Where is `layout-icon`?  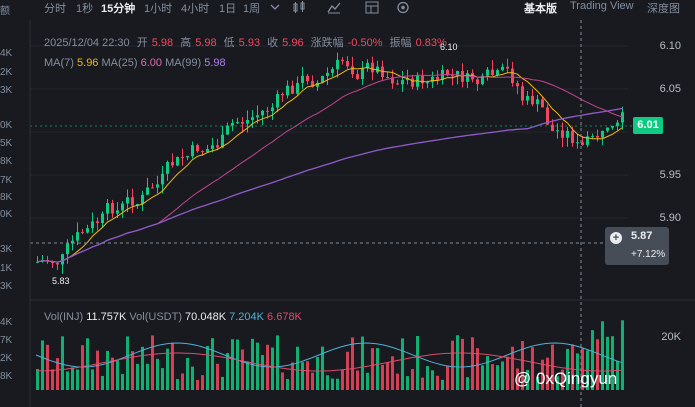
layout-icon is located at coordinates (372, 7).